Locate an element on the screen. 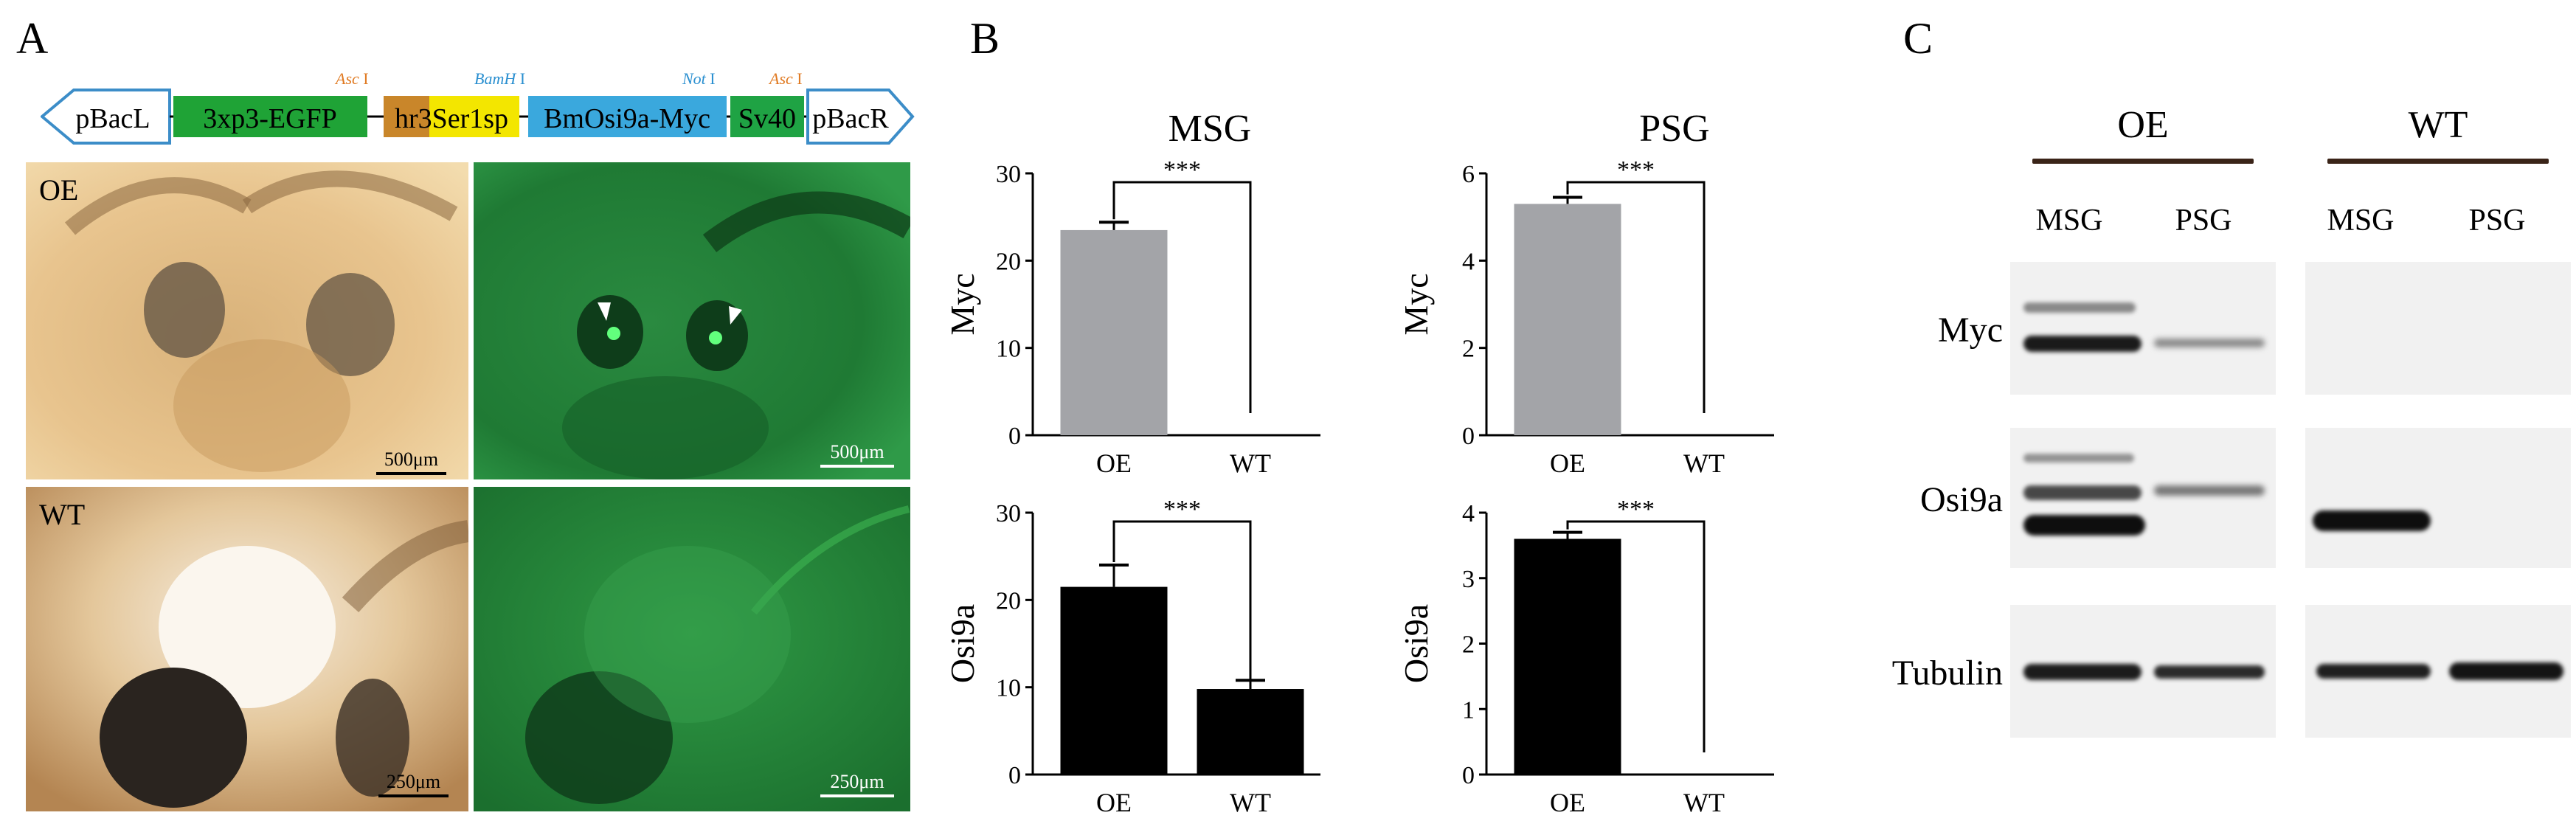 The height and width of the screenshot is (821, 2576). blot-wt-osi9a is located at coordinates (2438, 498).